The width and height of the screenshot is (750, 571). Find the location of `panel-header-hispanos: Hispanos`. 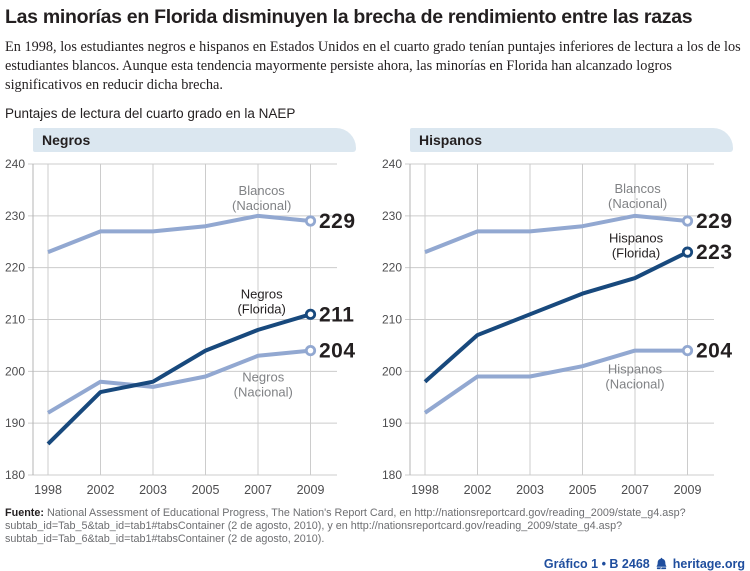

panel-header-hispanos: Hispanos is located at coordinates (571, 140).